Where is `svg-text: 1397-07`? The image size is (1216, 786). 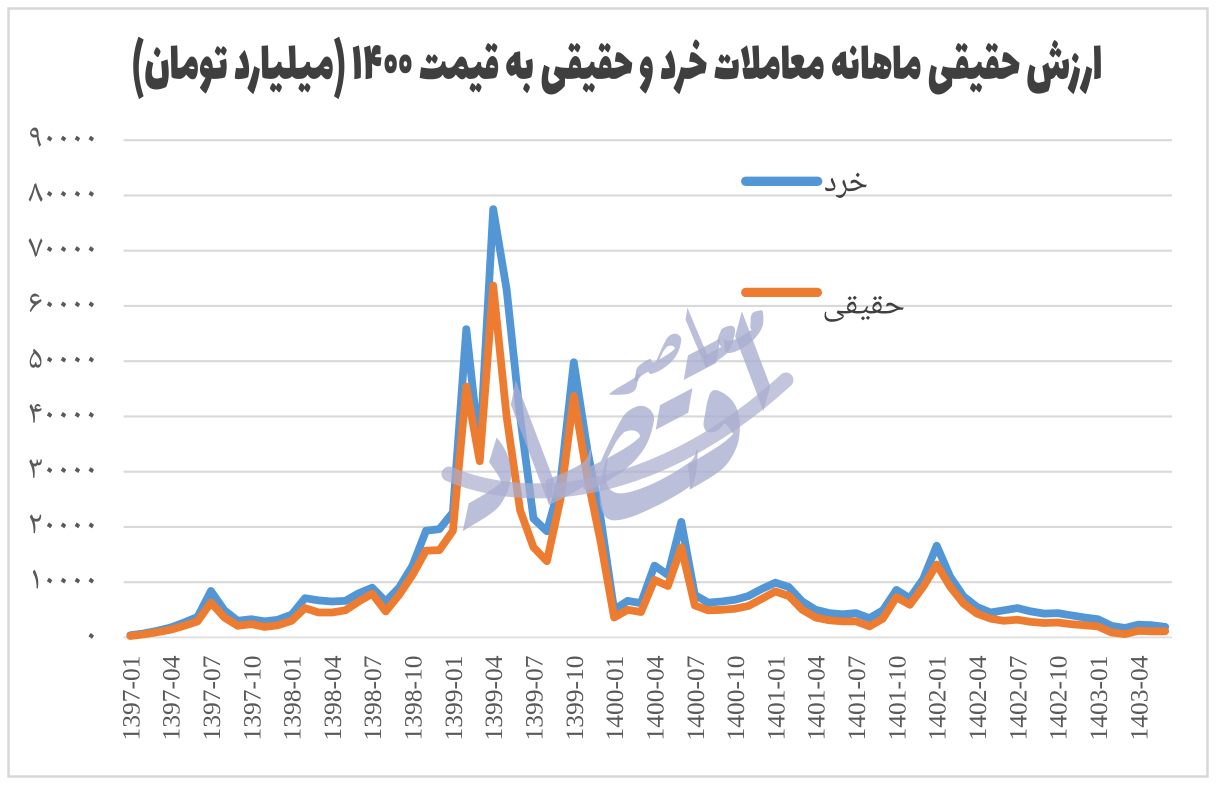
svg-text: 1397-07 is located at coordinates (211, 697).